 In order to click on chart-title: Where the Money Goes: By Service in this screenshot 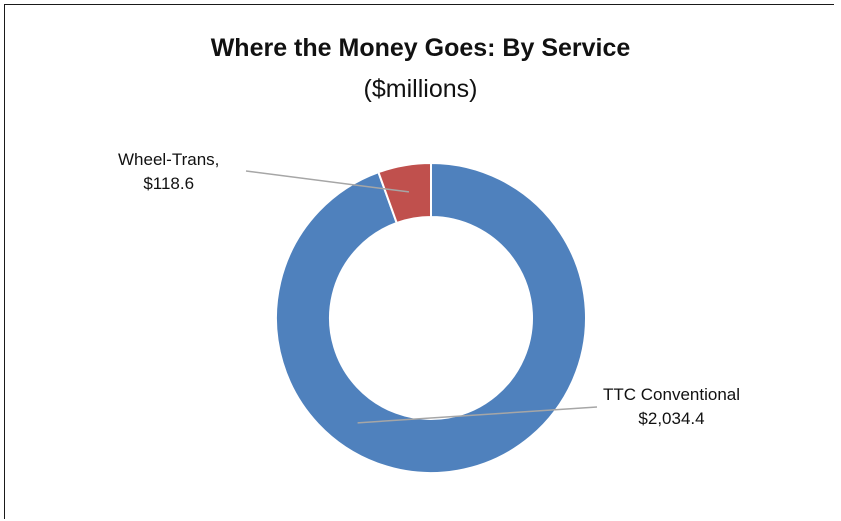, I will do `click(420, 48)`.